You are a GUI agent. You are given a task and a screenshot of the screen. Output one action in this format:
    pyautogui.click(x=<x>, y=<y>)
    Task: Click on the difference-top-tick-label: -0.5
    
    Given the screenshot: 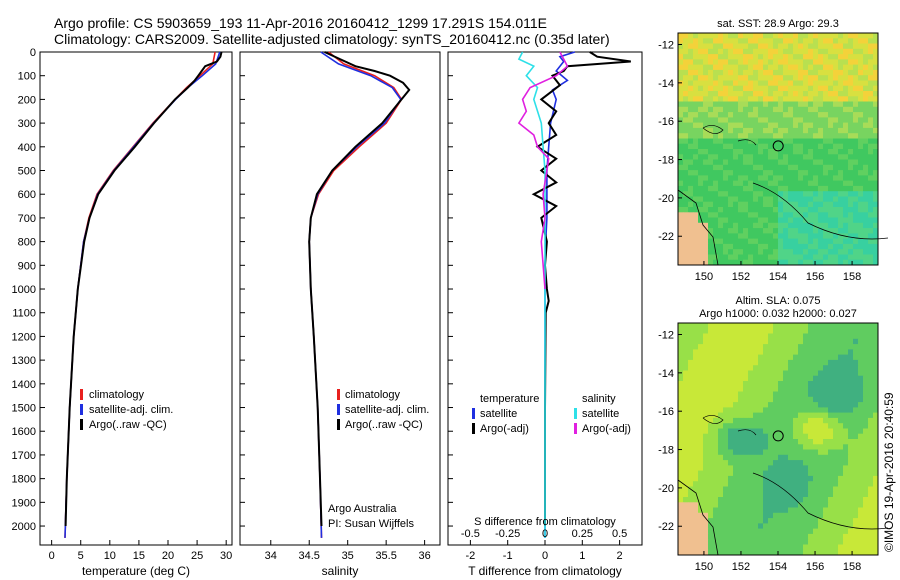 What is the action you would take?
    pyautogui.click(x=470, y=534)
    